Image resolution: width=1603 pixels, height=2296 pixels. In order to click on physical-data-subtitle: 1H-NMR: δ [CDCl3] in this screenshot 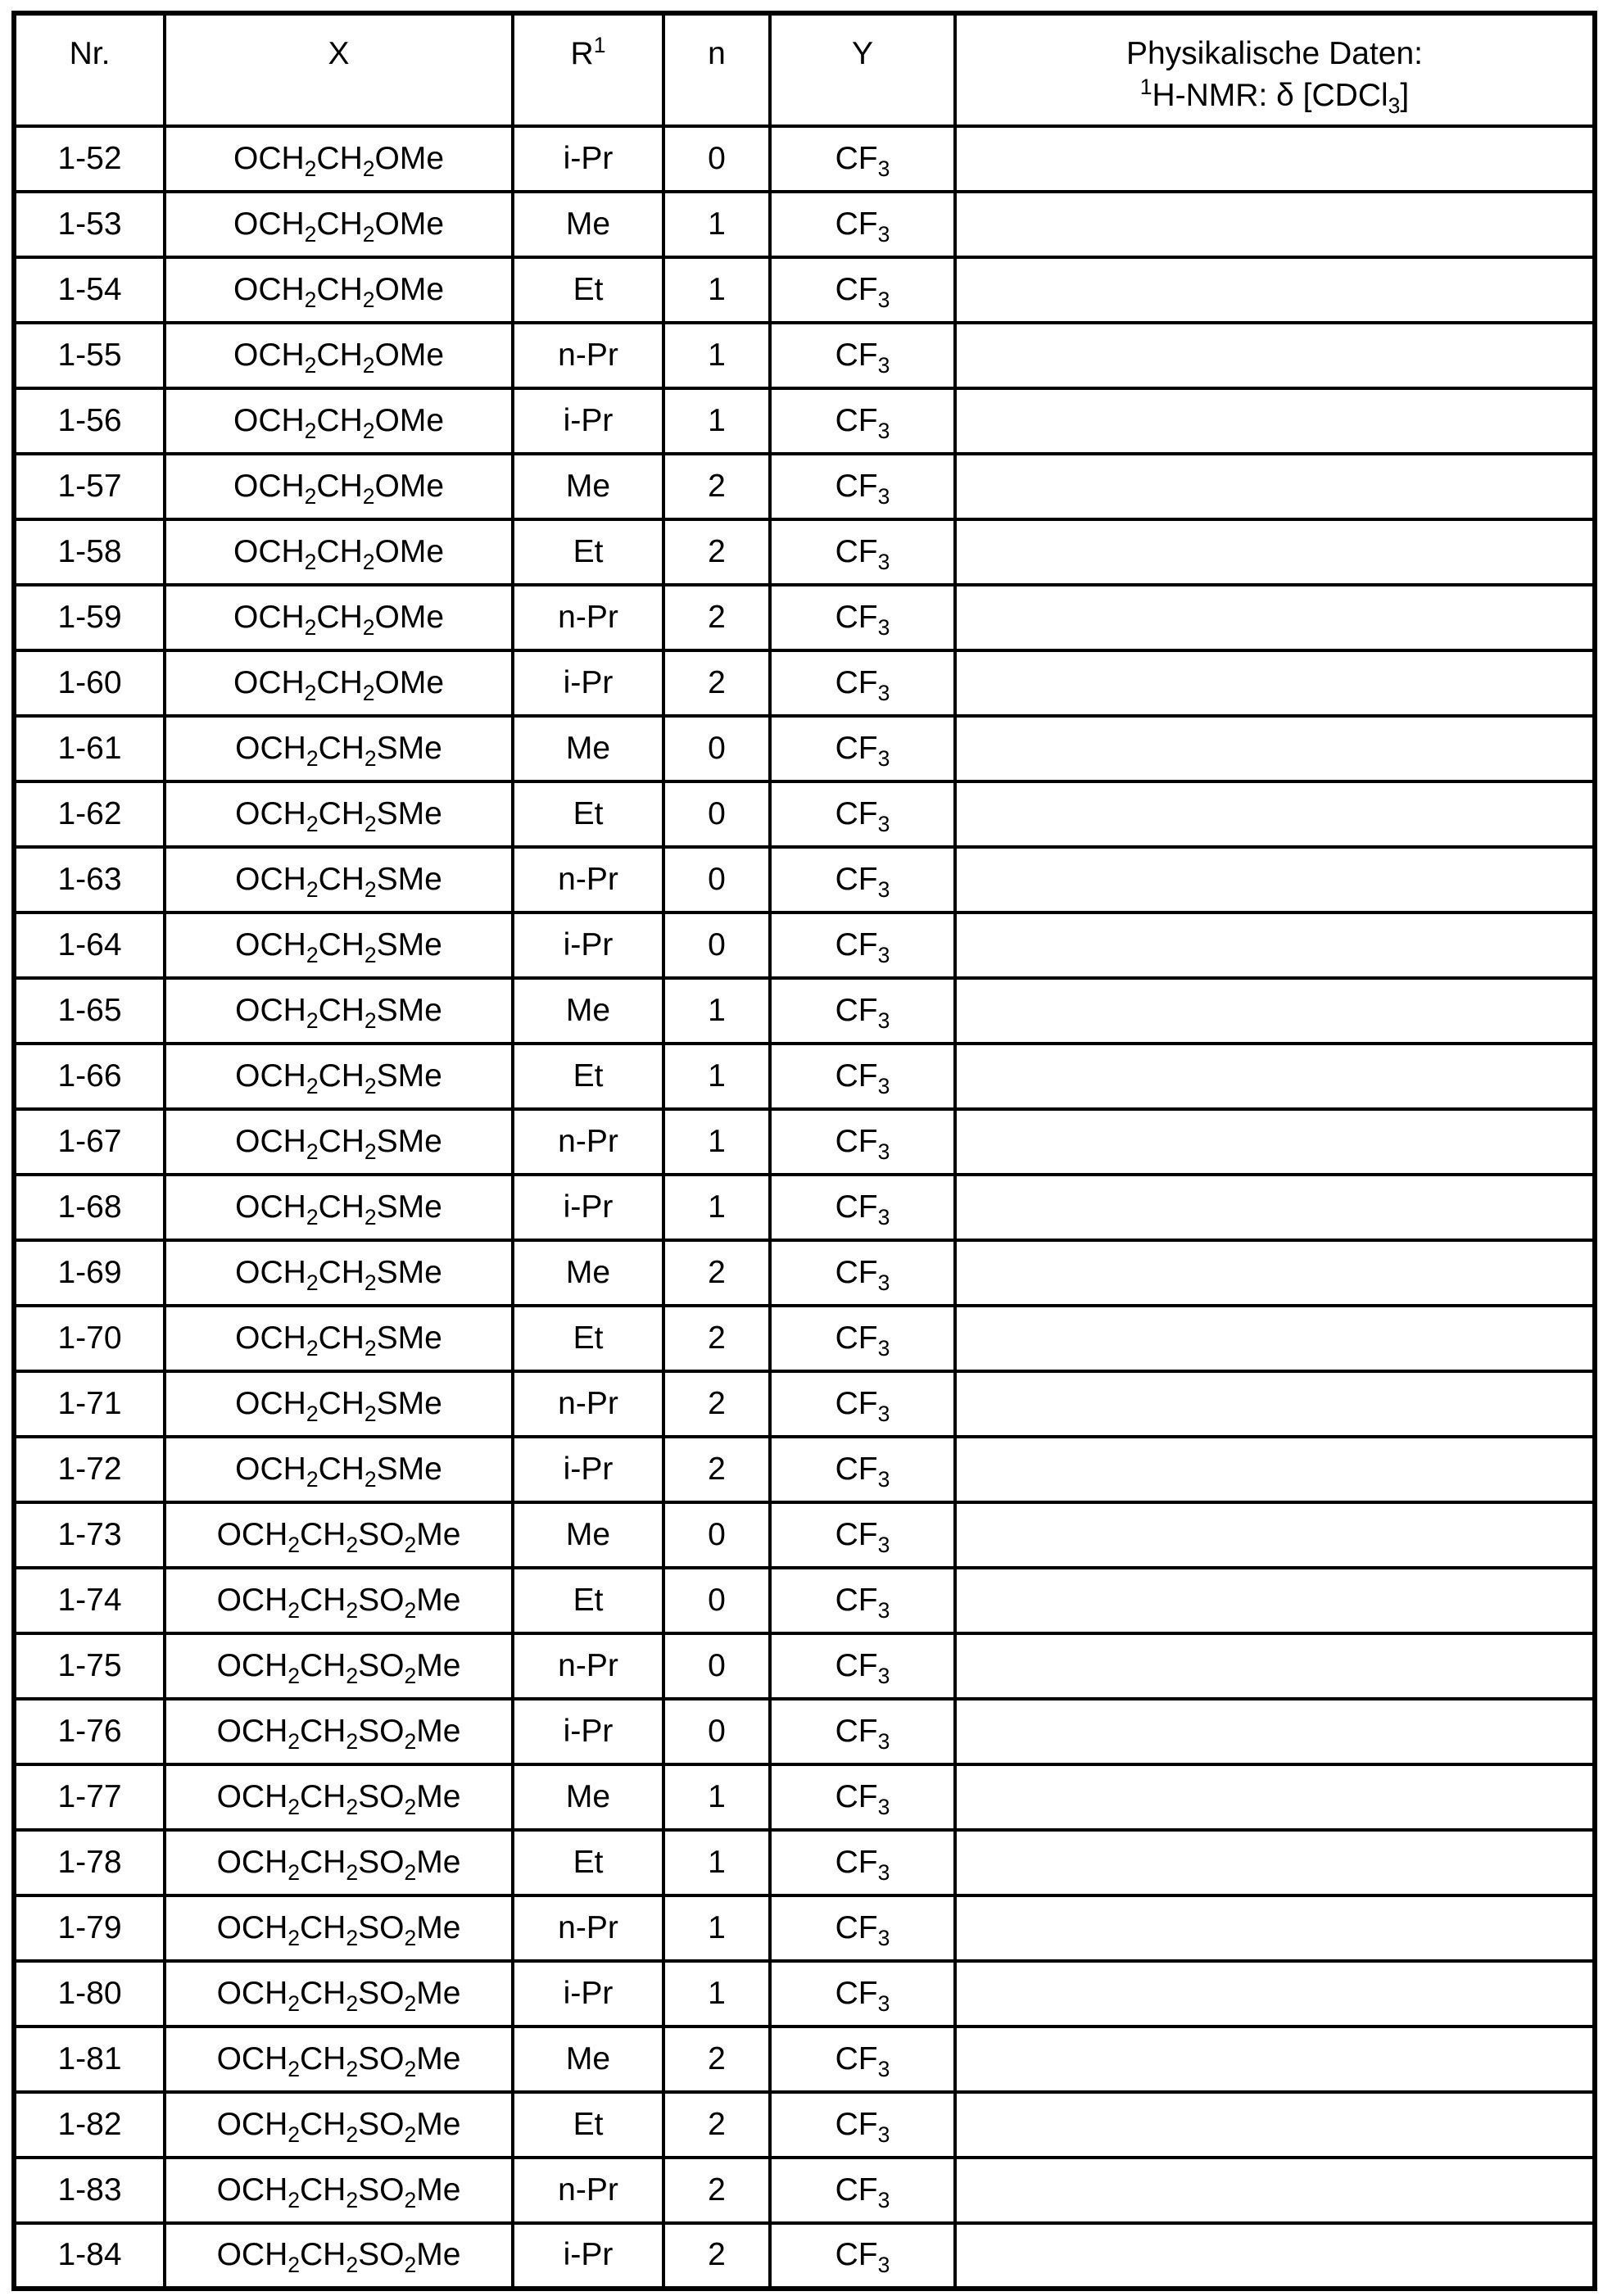, I will do `click(1274, 96)`.